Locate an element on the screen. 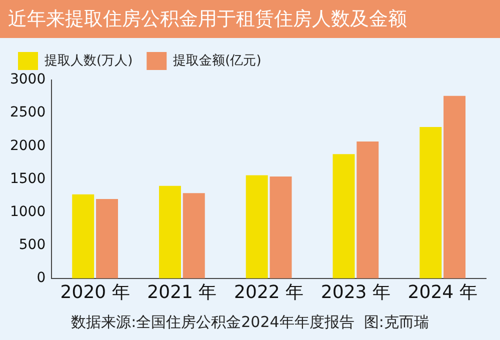 The width and height of the screenshot is (500, 340). x-tick-label: 2020 年 is located at coordinates (95, 292).